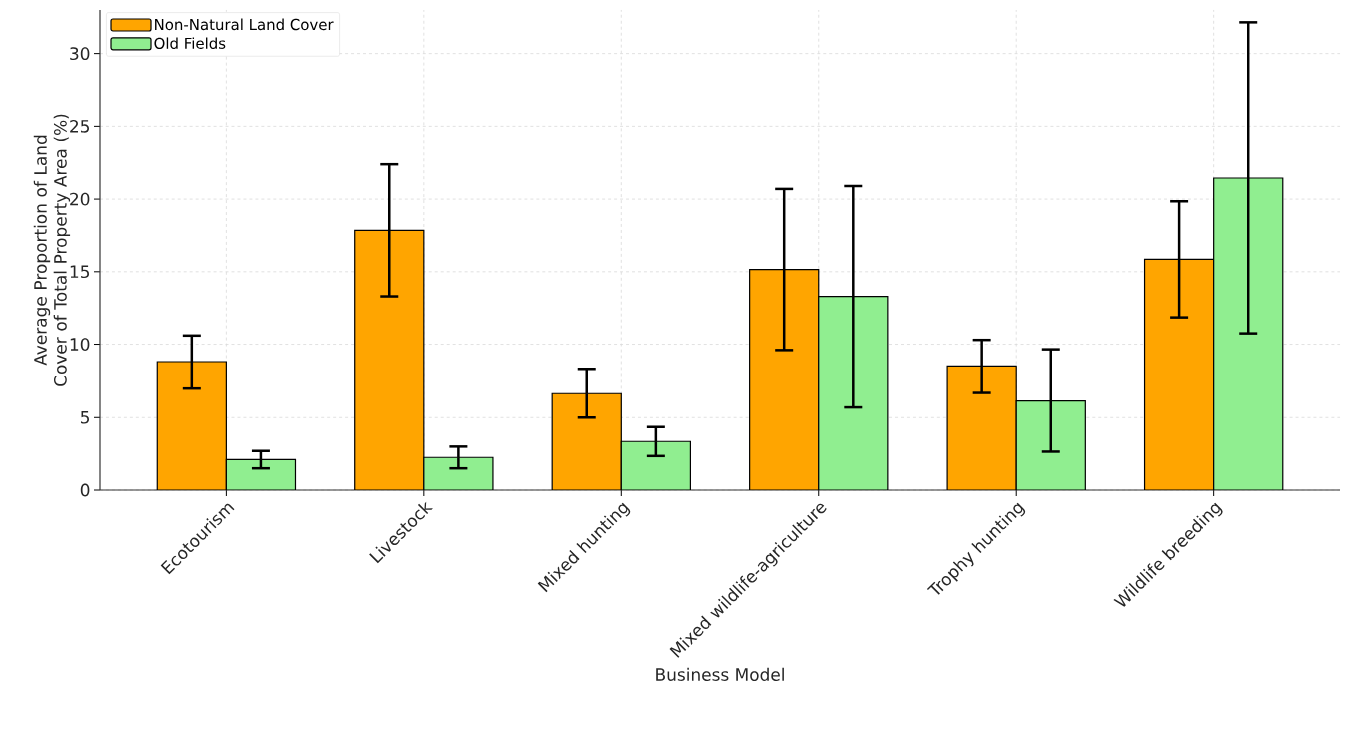  Describe the element at coordinates (85, 417) in the screenshot. I see `y-tick-label: 5` at that location.